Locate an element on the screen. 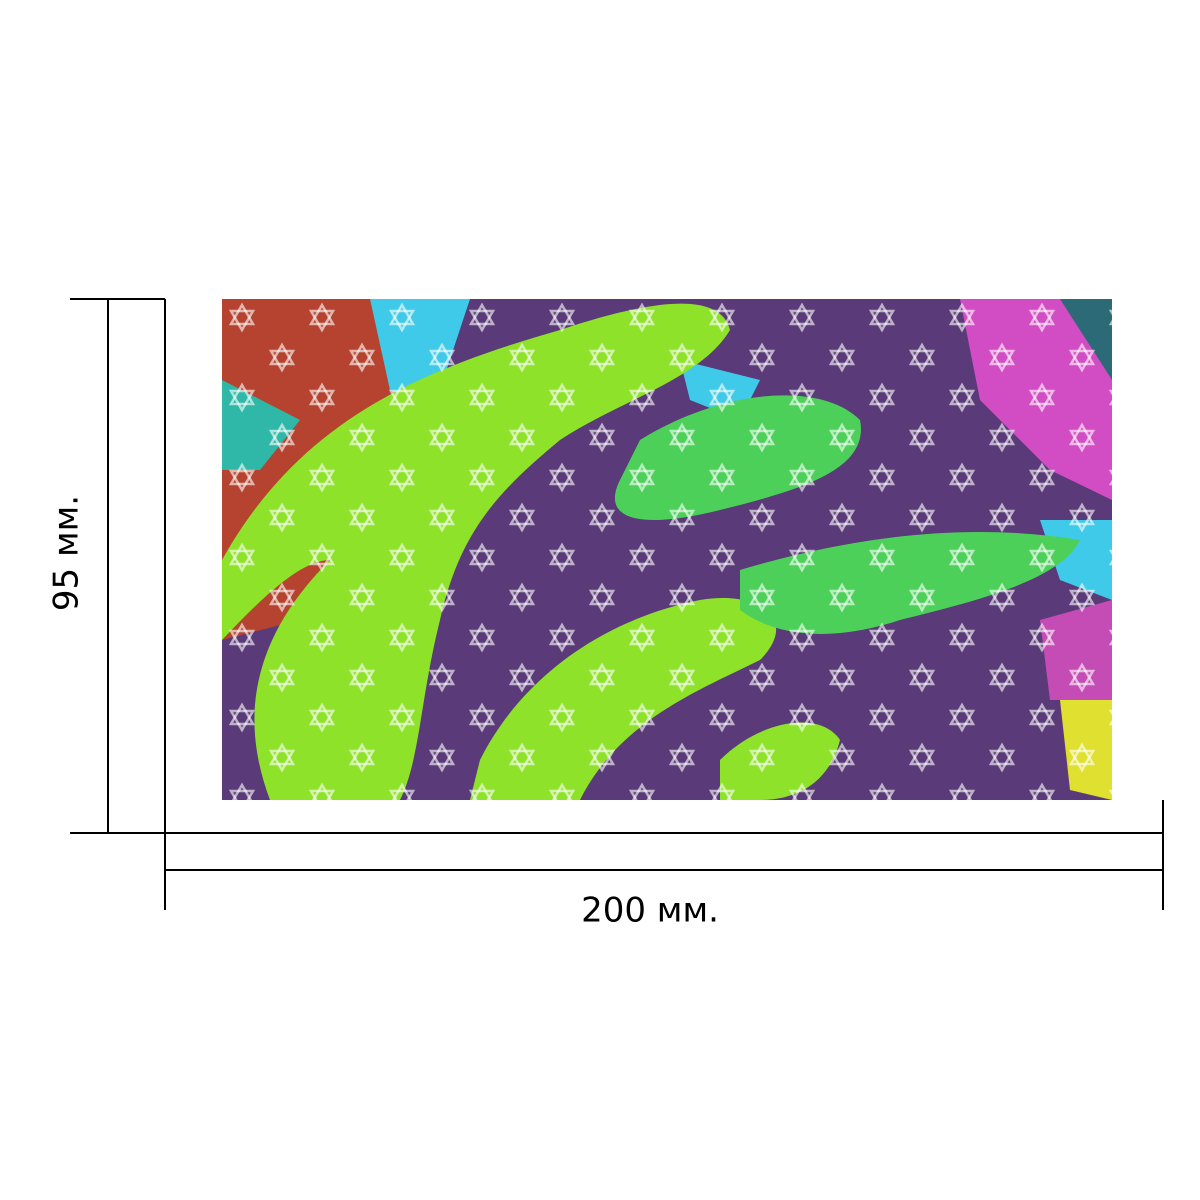 Image resolution: width=1200 pixels, height=1200 pixels. width-dimension: 200 мм. is located at coordinates (664, 865).